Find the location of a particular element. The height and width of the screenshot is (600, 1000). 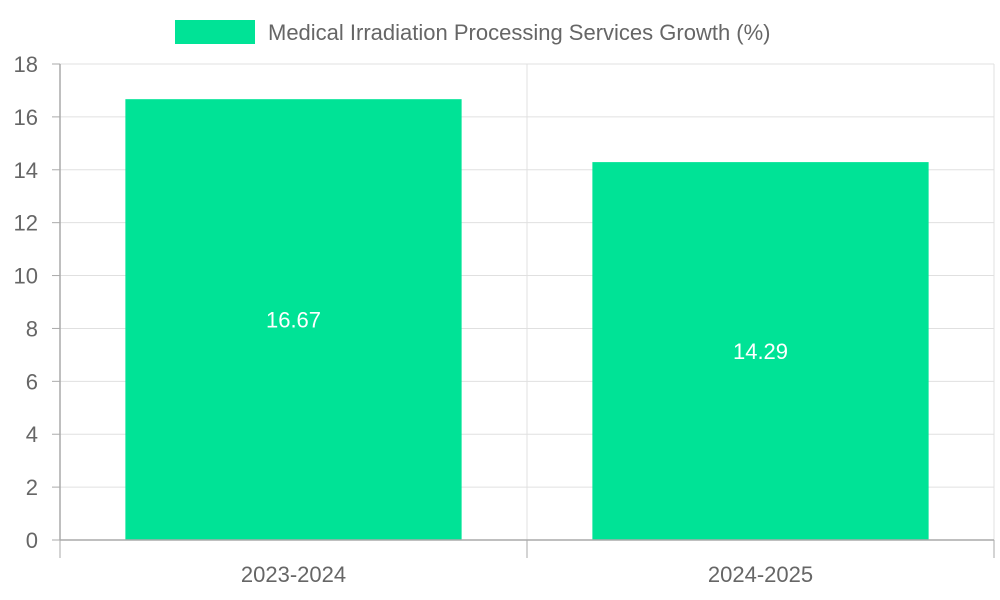

y-tick-label: 4 is located at coordinates (32, 434).